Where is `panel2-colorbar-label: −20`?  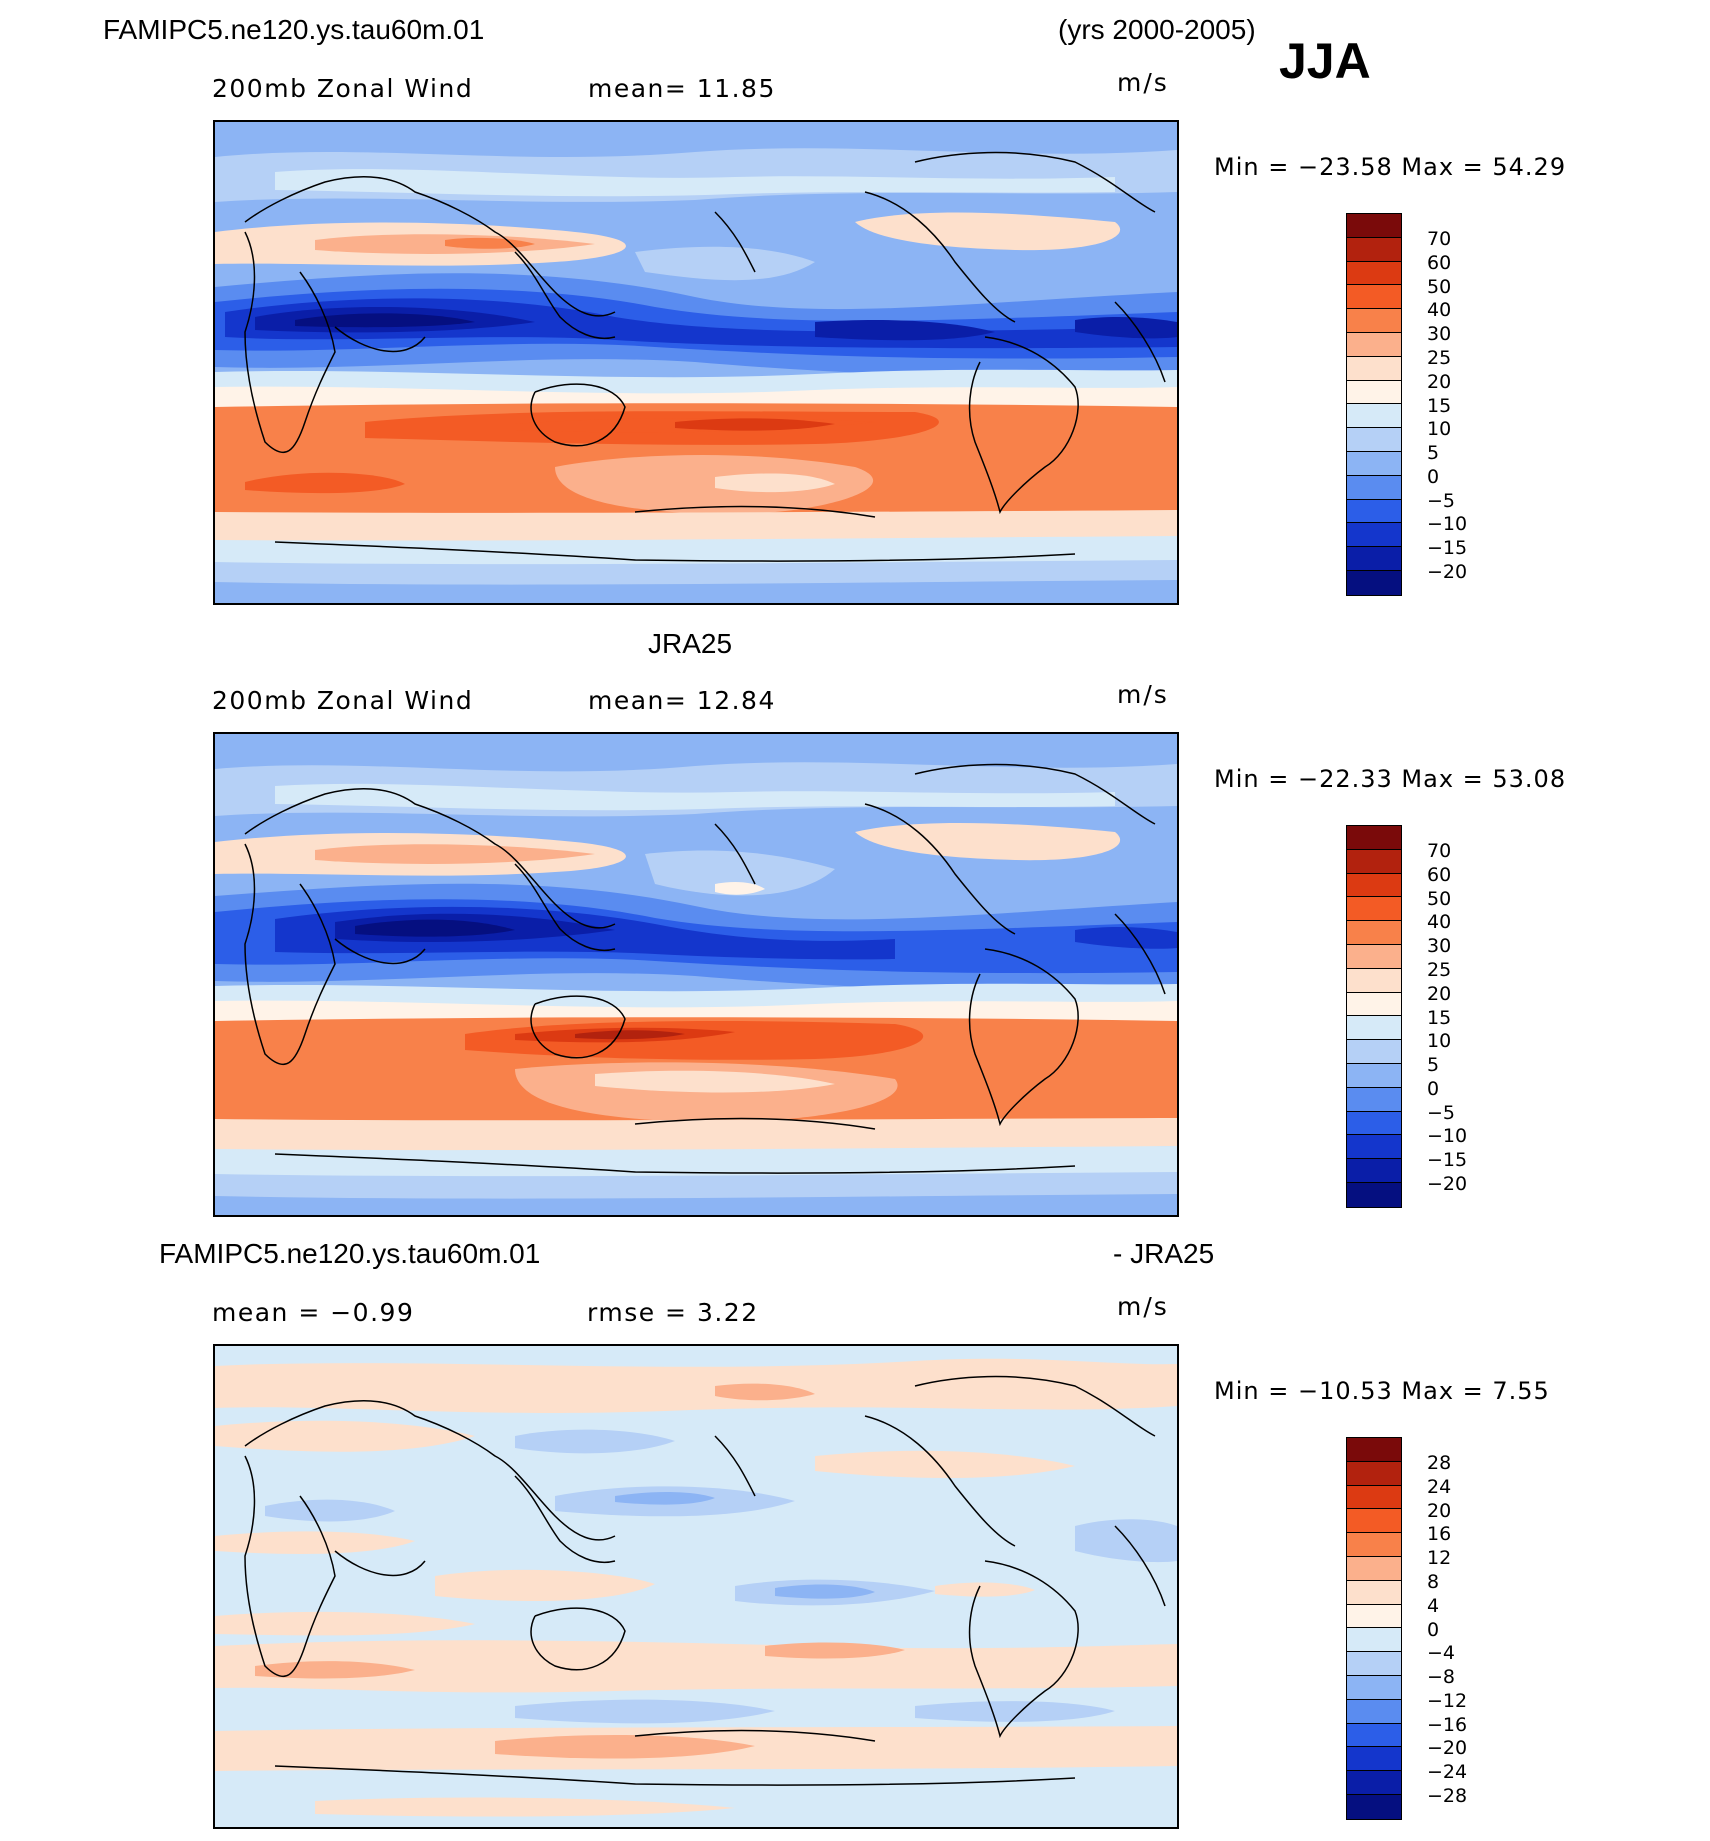 panel2-colorbar-label: −20 is located at coordinates (1447, 1184).